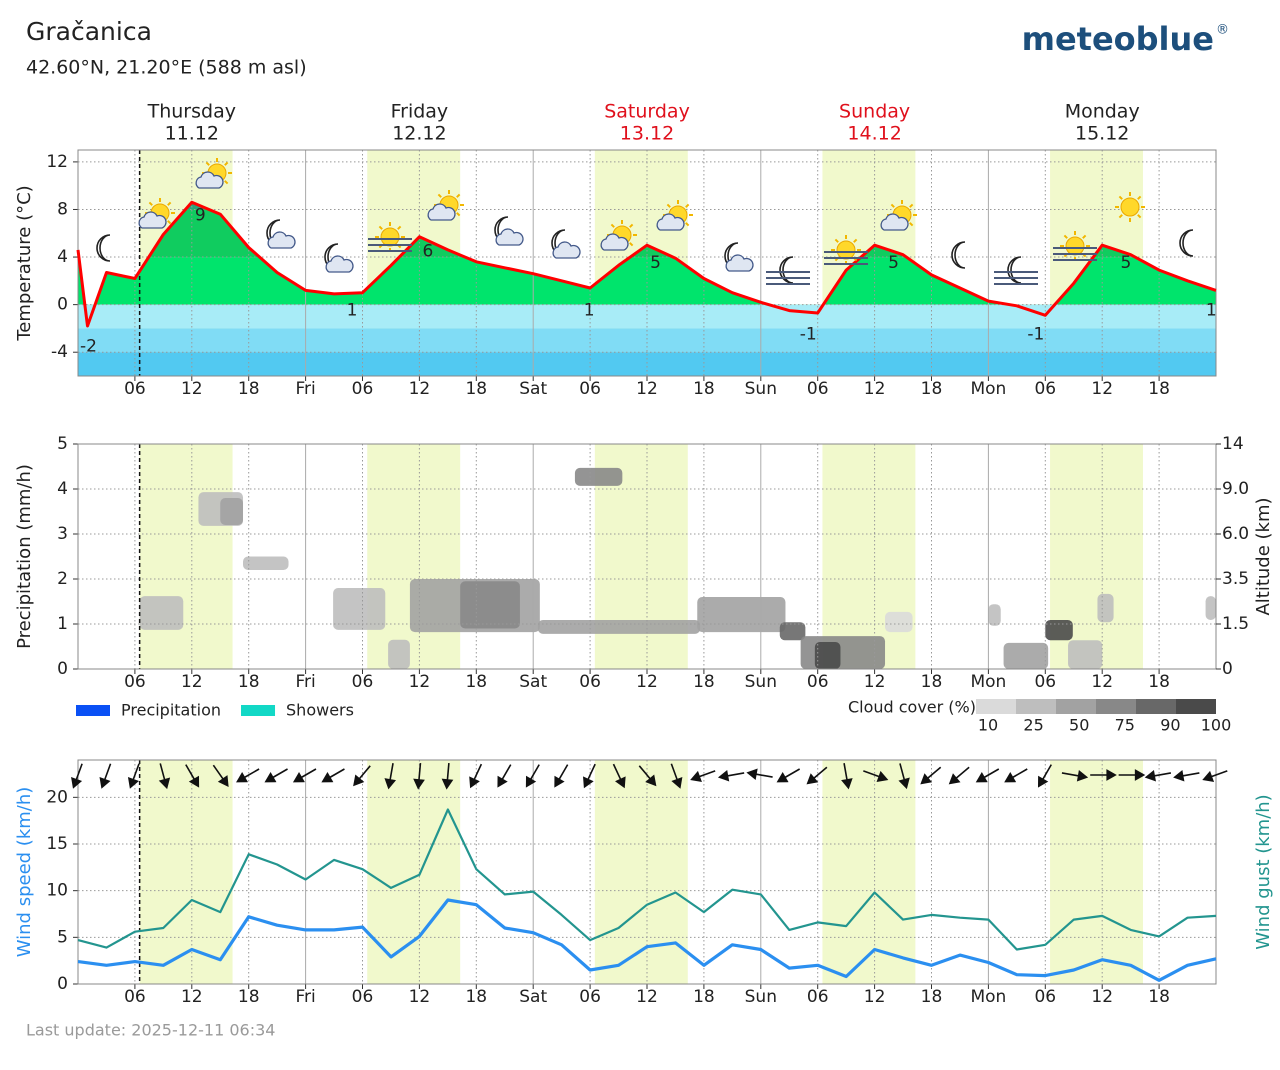 Image resolution: width=1280 pixels, height=1070 pixels. I want to click on cloud-cover-swatch, so click(1116, 706).